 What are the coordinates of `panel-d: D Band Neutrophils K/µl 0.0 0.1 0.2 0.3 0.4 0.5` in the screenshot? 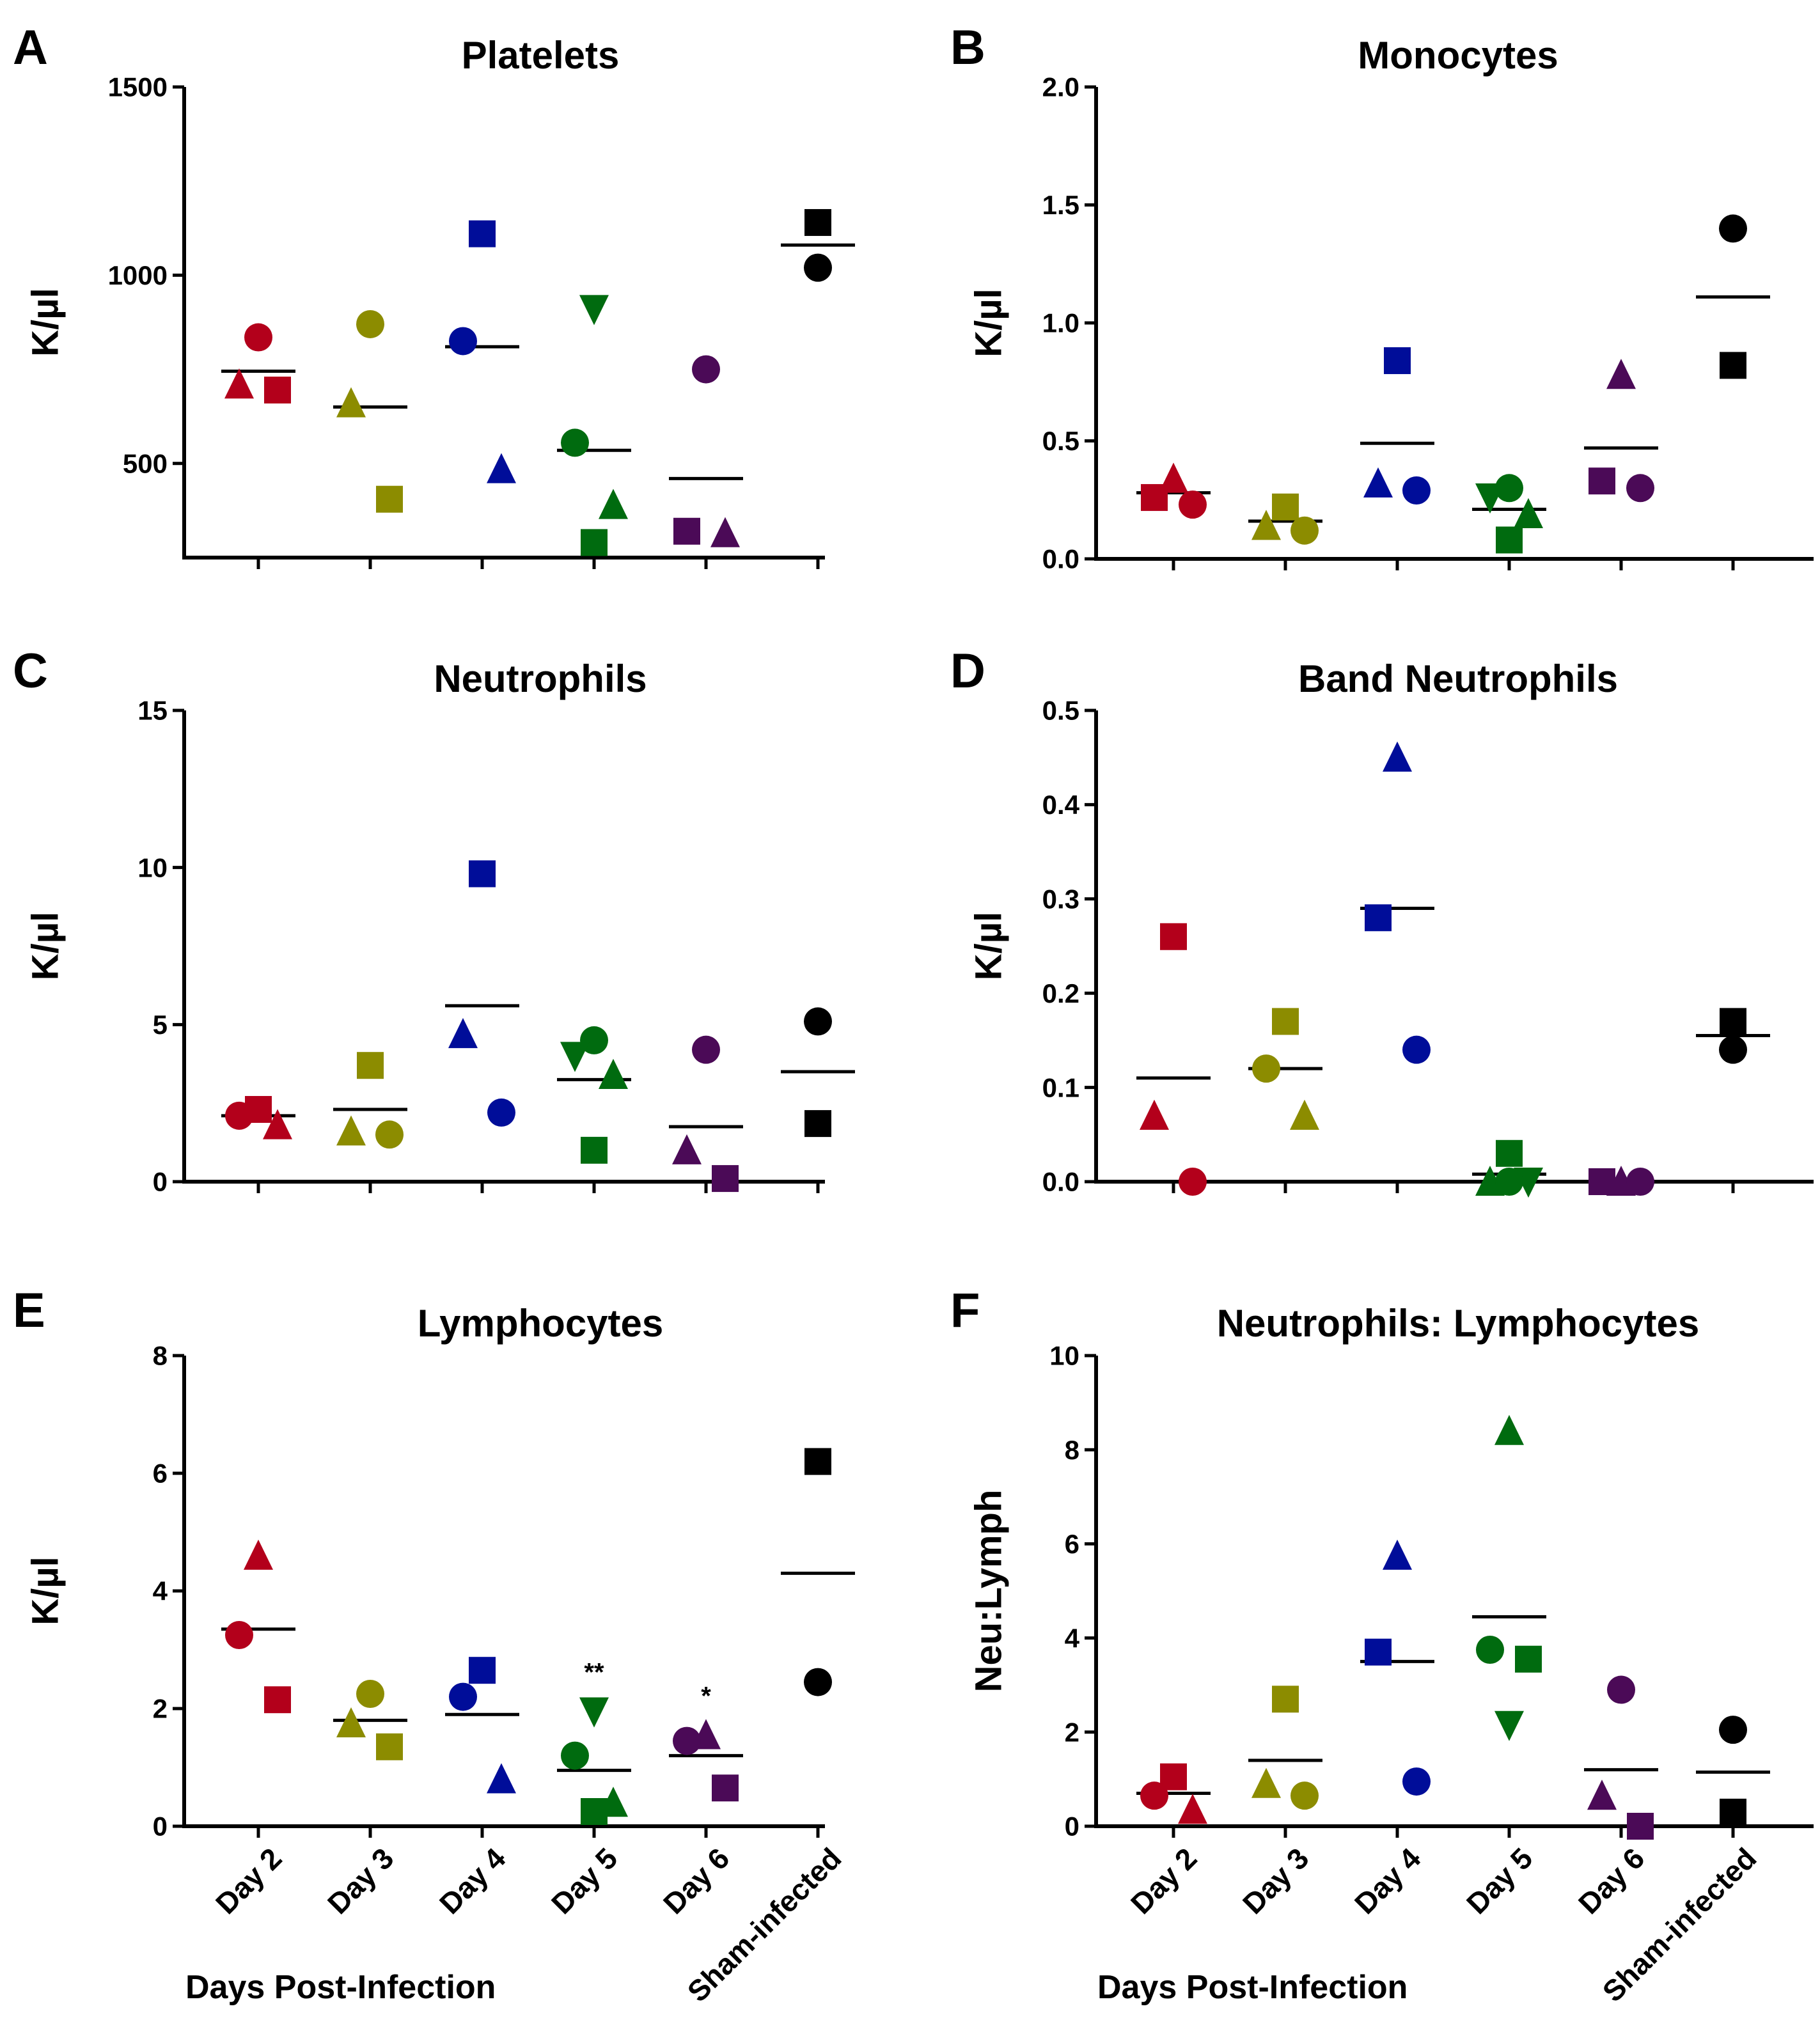 It's located at (1382, 921).